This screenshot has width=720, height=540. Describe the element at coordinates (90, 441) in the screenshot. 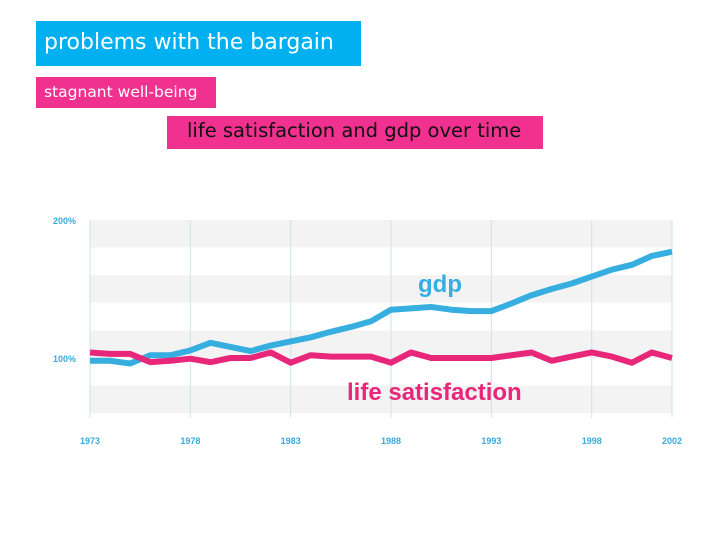

I see `x-tick-label: 1973` at that location.